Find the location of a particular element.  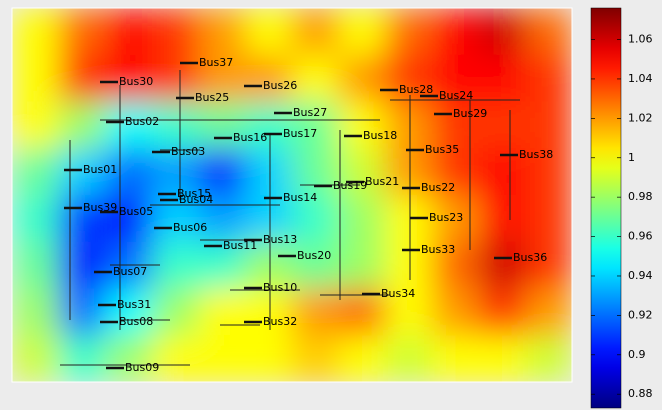

bus-label: Bus01 is located at coordinates (100, 169).